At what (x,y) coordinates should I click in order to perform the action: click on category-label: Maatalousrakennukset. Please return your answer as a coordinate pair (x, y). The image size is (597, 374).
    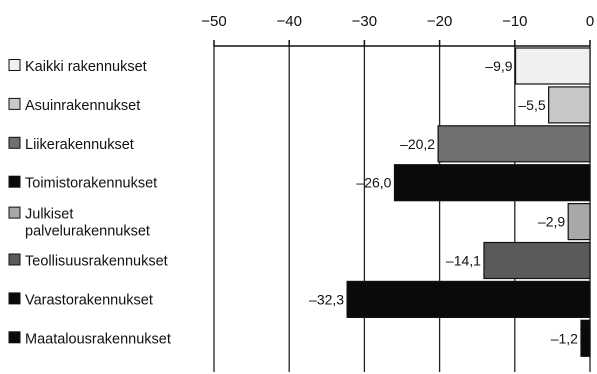
    Looking at the image, I should click on (98, 339).